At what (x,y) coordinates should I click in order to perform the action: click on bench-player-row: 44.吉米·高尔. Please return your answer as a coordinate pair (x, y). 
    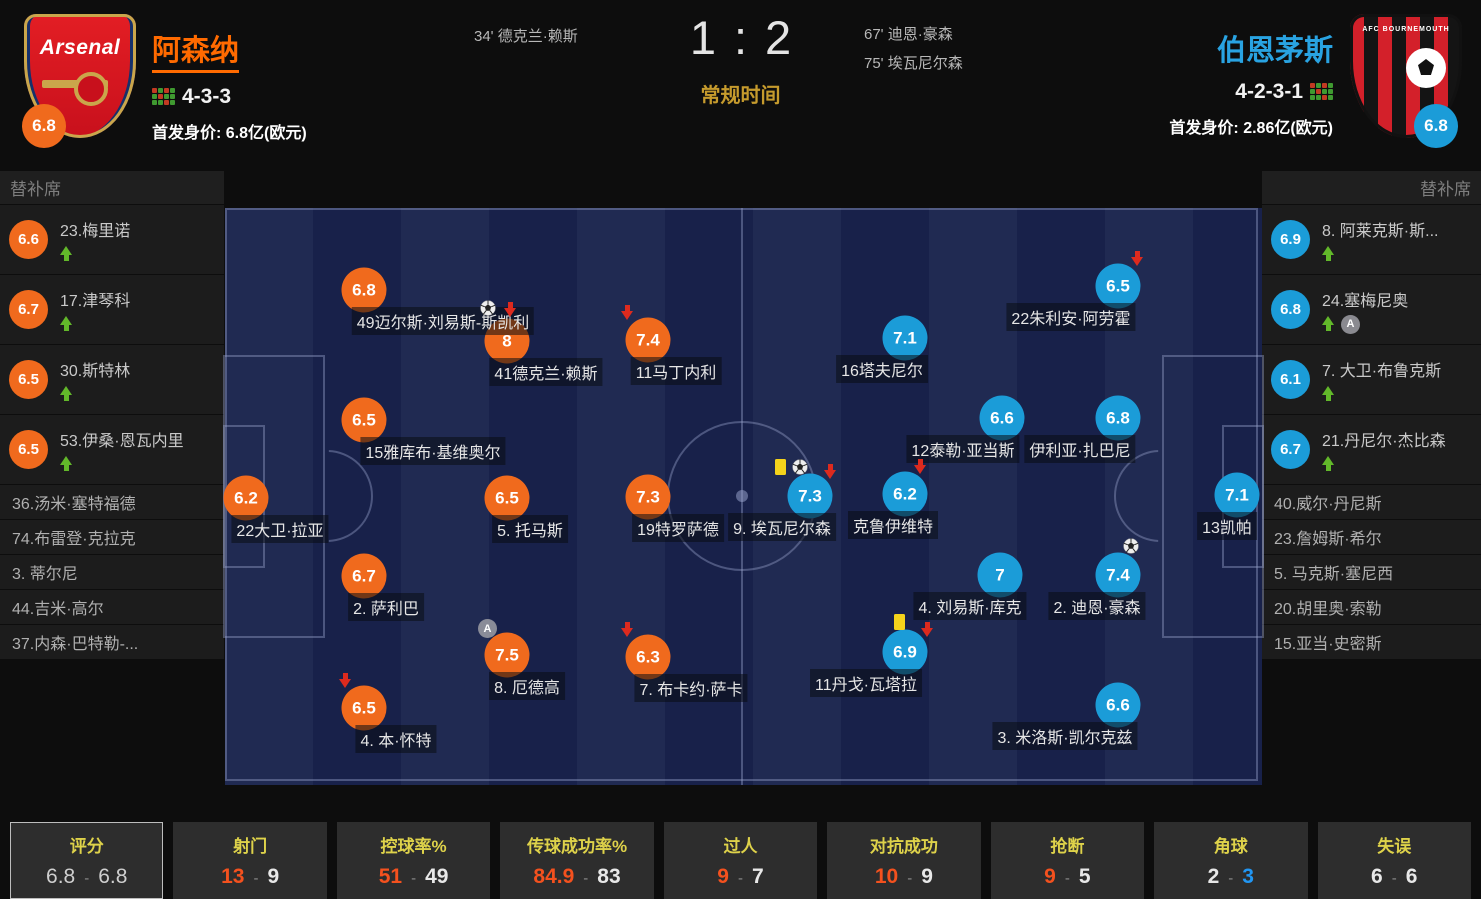
    Looking at the image, I should click on (112, 607).